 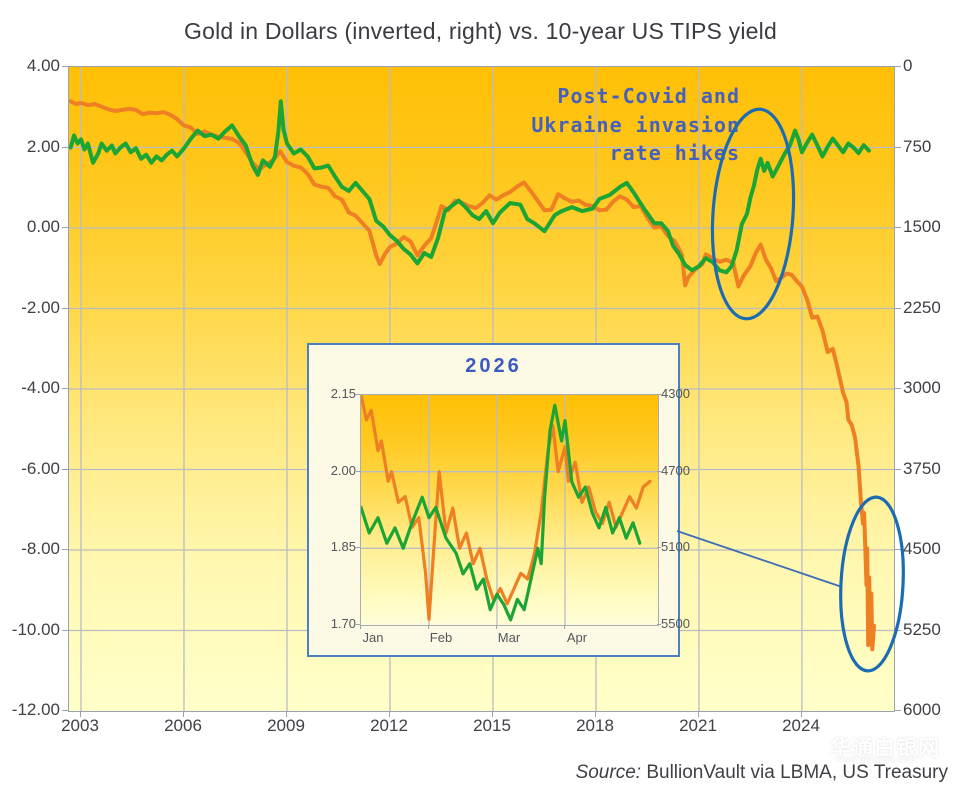 I want to click on watermark-url: www.htbaiyin.com, so click(x=876, y=759).